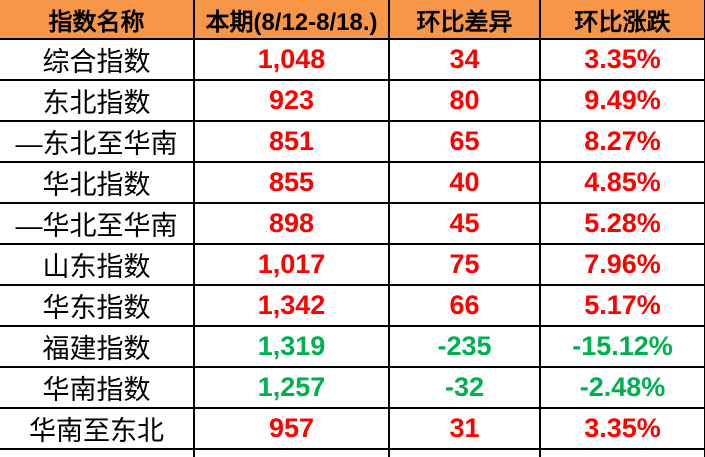 This screenshot has width=705, height=457. What do you see at coordinates (622, 100) in the screenshot?
I see `mom-change-cell: 9.49%` at bounding box center [622, 100].